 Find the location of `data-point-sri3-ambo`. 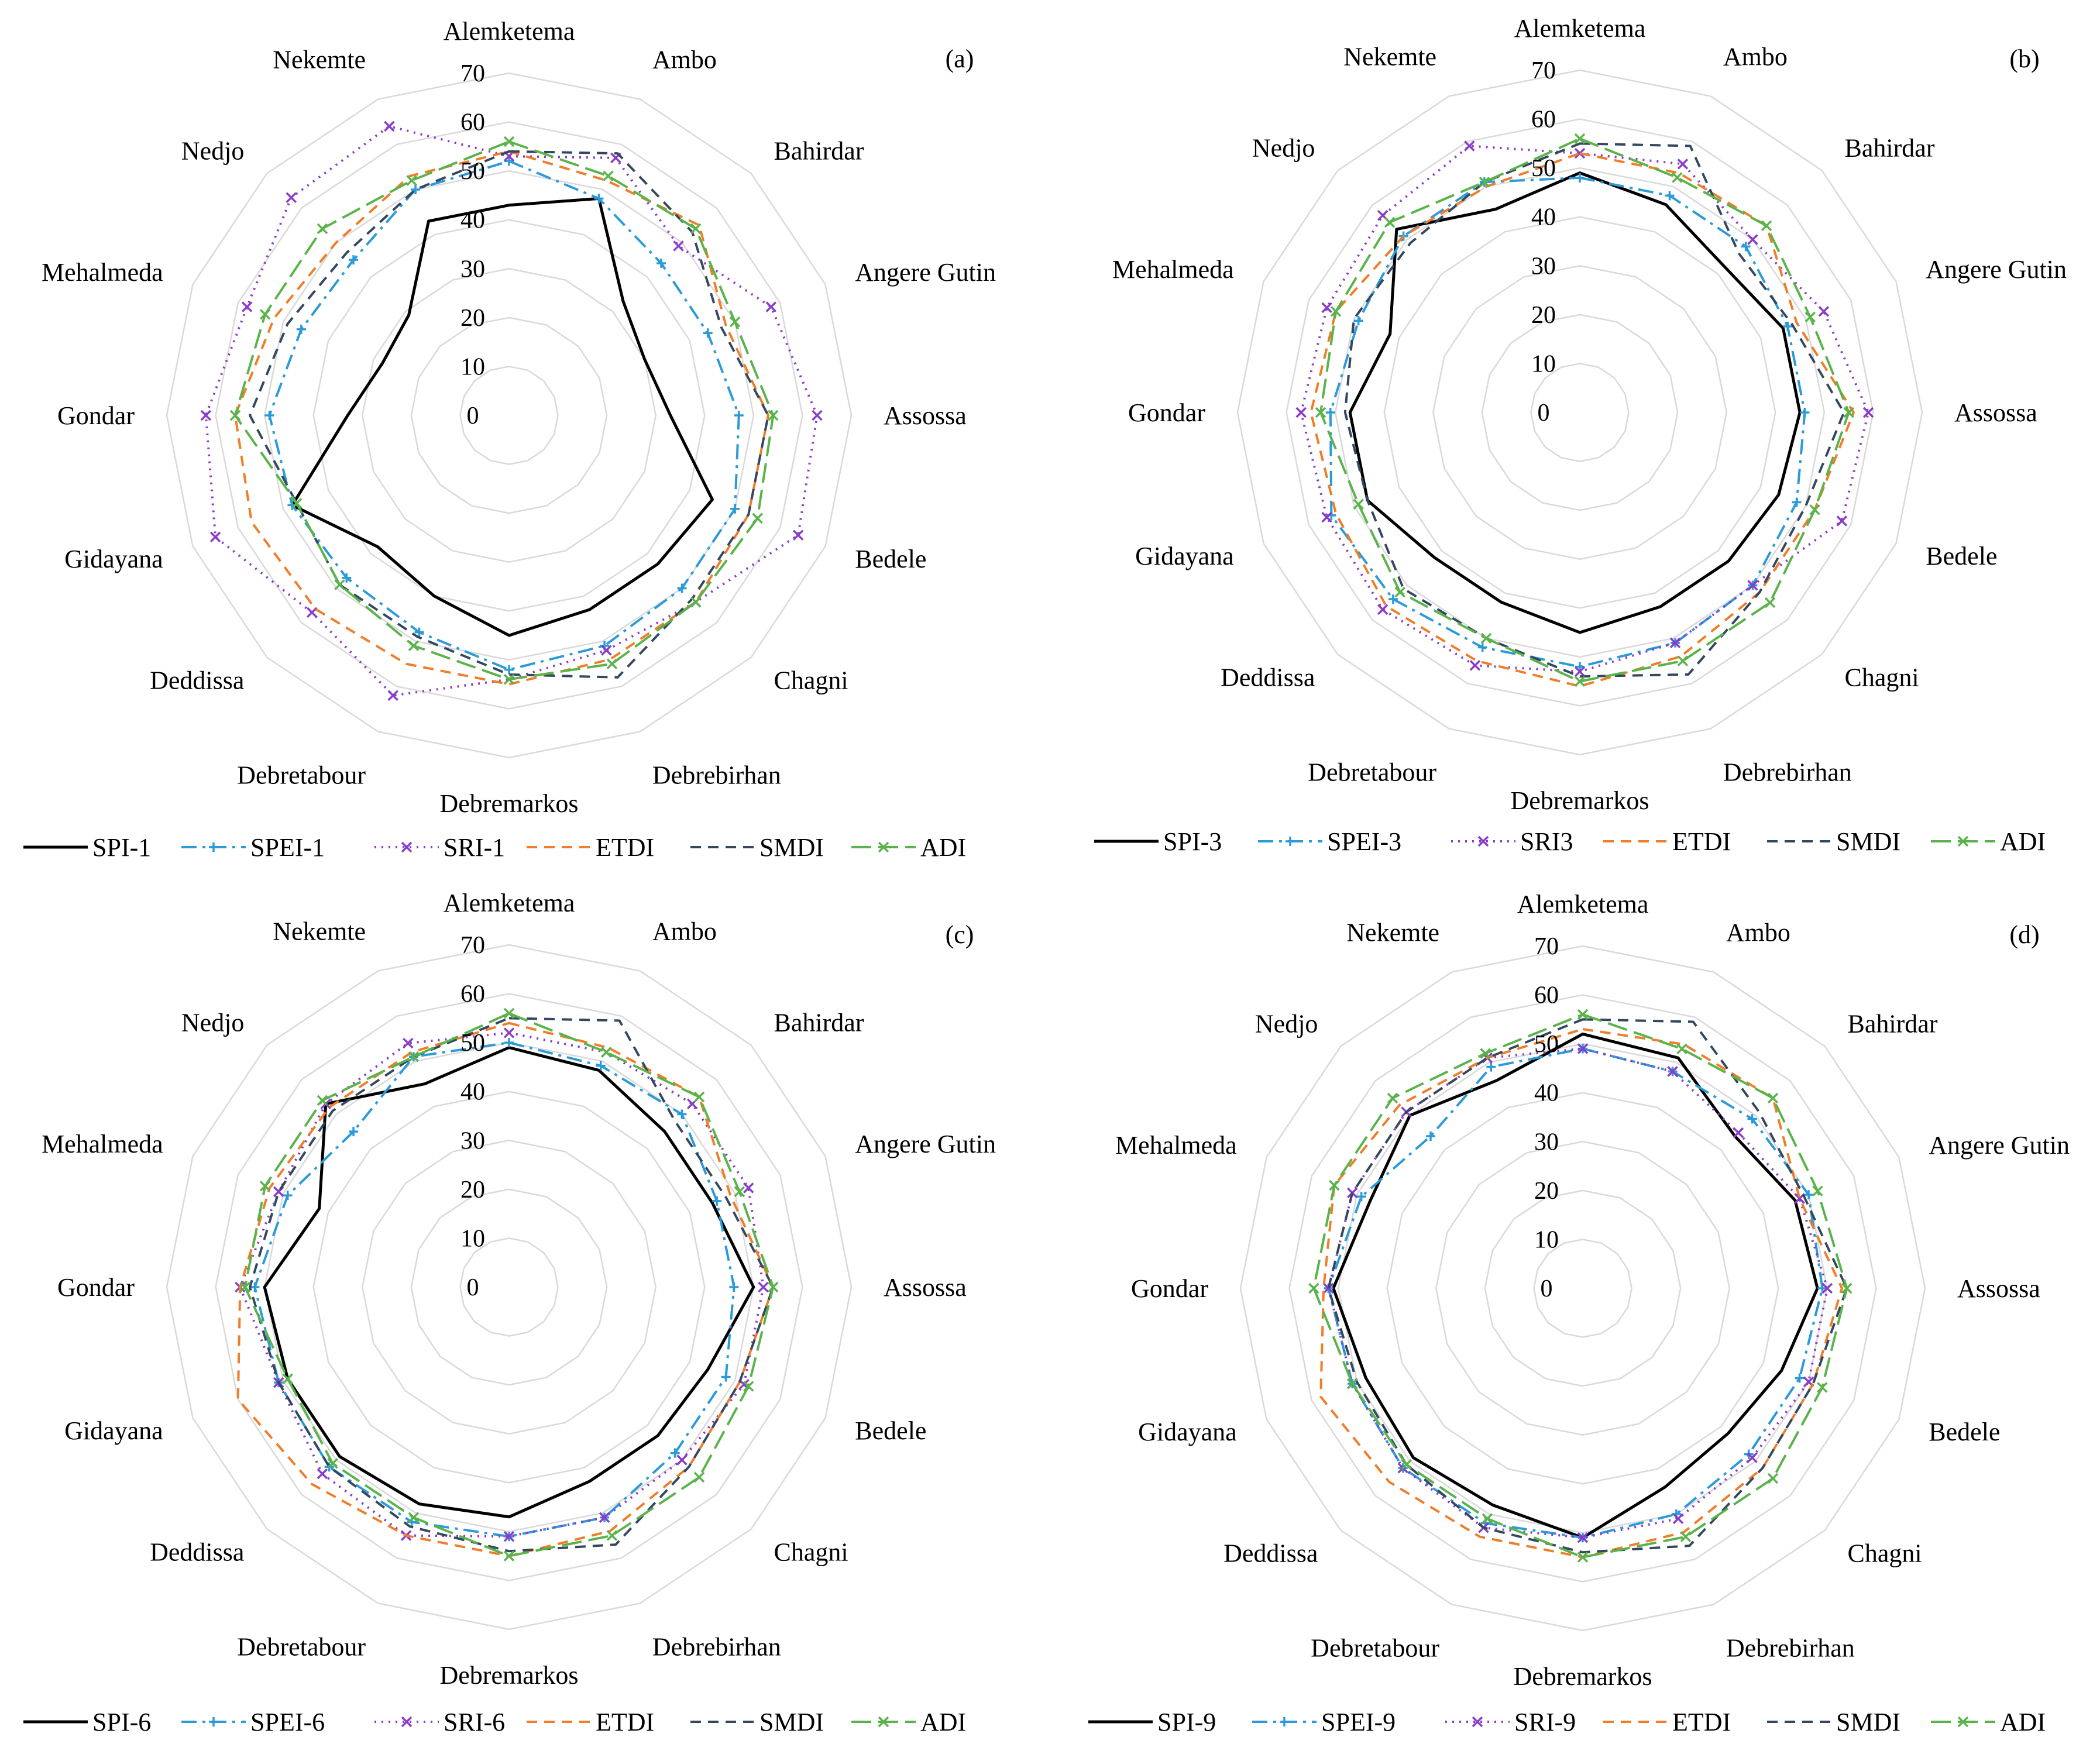

data-point-sri3-ambo is located at coordinates (1683, 164).